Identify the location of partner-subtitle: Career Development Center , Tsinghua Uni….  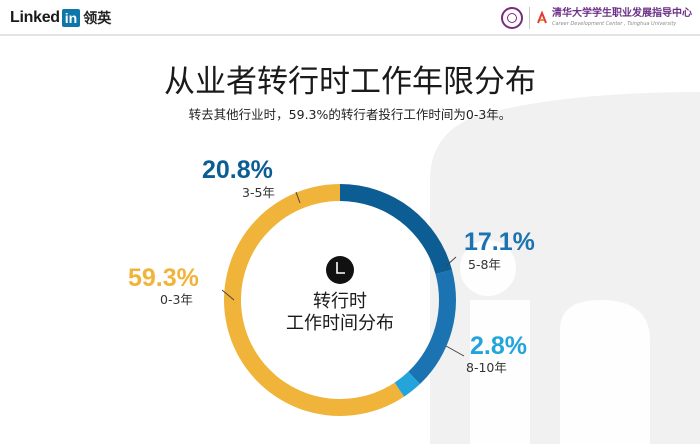
(614, 24).